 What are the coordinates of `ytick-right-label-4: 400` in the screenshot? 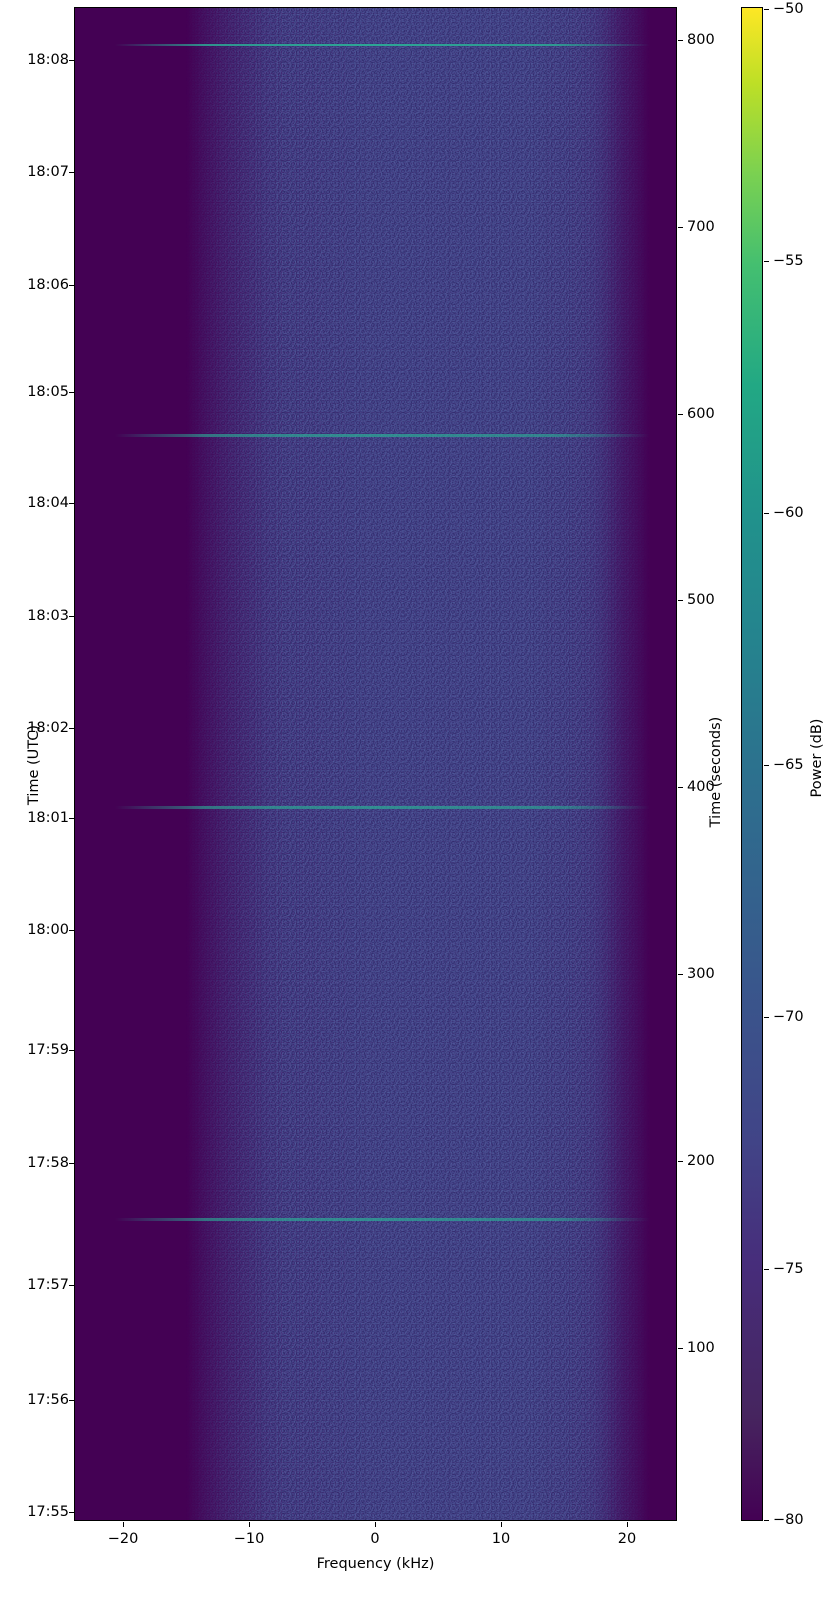 It's located at (701, 787).